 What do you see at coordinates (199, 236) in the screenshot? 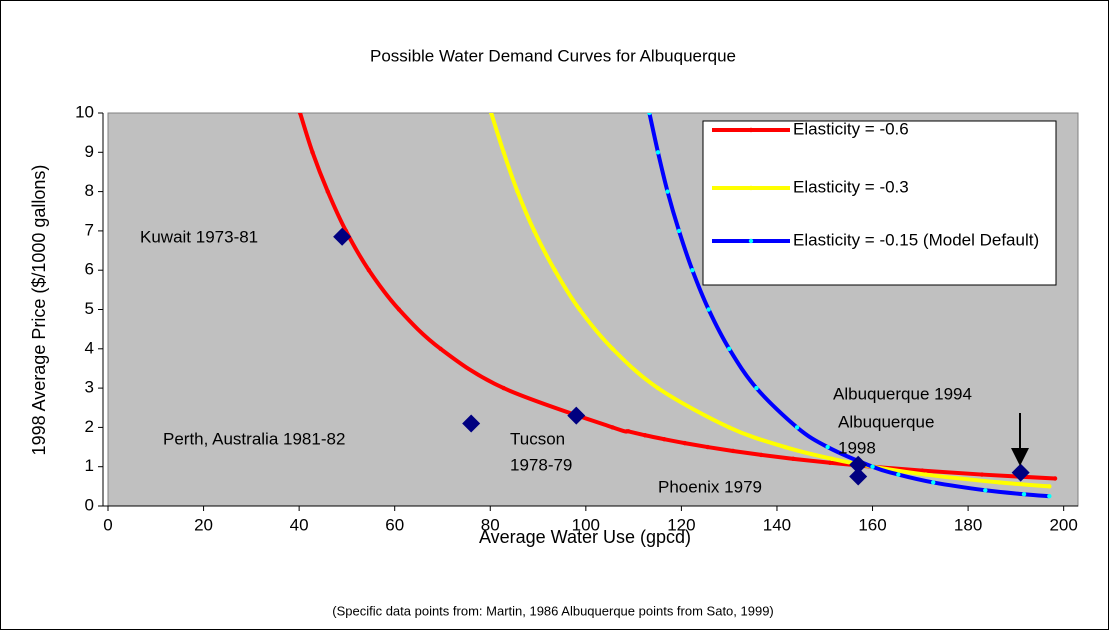
I see `point-label: Kuwait 1973-81` at bounding box center [199, 236].